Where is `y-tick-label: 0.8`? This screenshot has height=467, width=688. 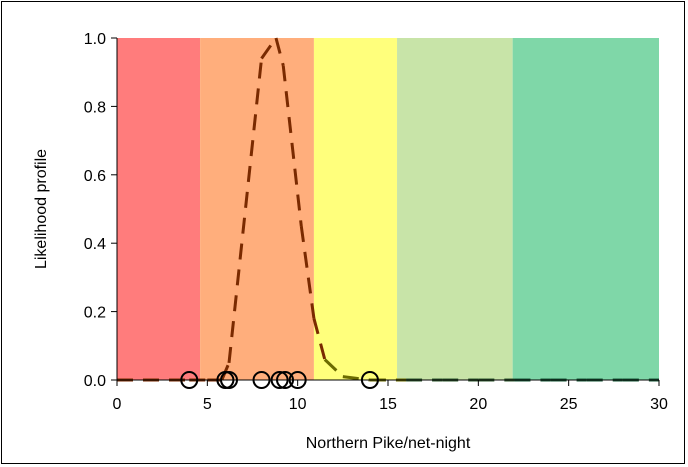
y-tick-label: 0.8 is located at coordinates (95, 107).